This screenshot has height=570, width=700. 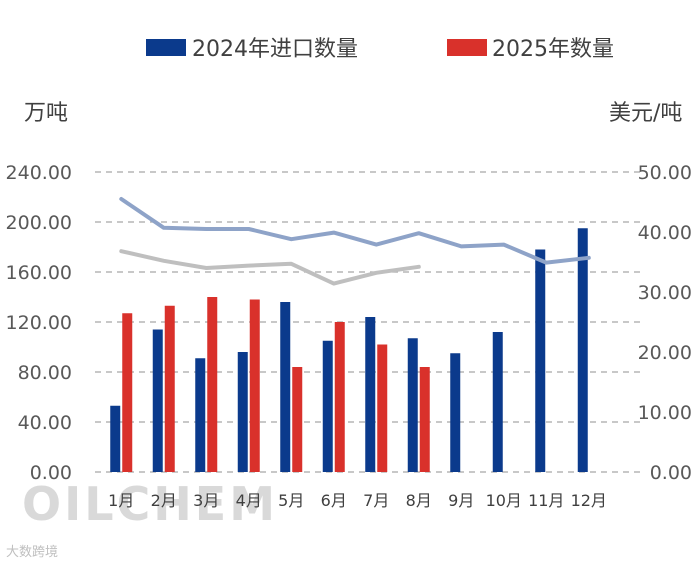 What do you see at coordinates (39, 173) in the screenshot?
I see `left-tick-label: 240.00` at bounding box center [39, 173].